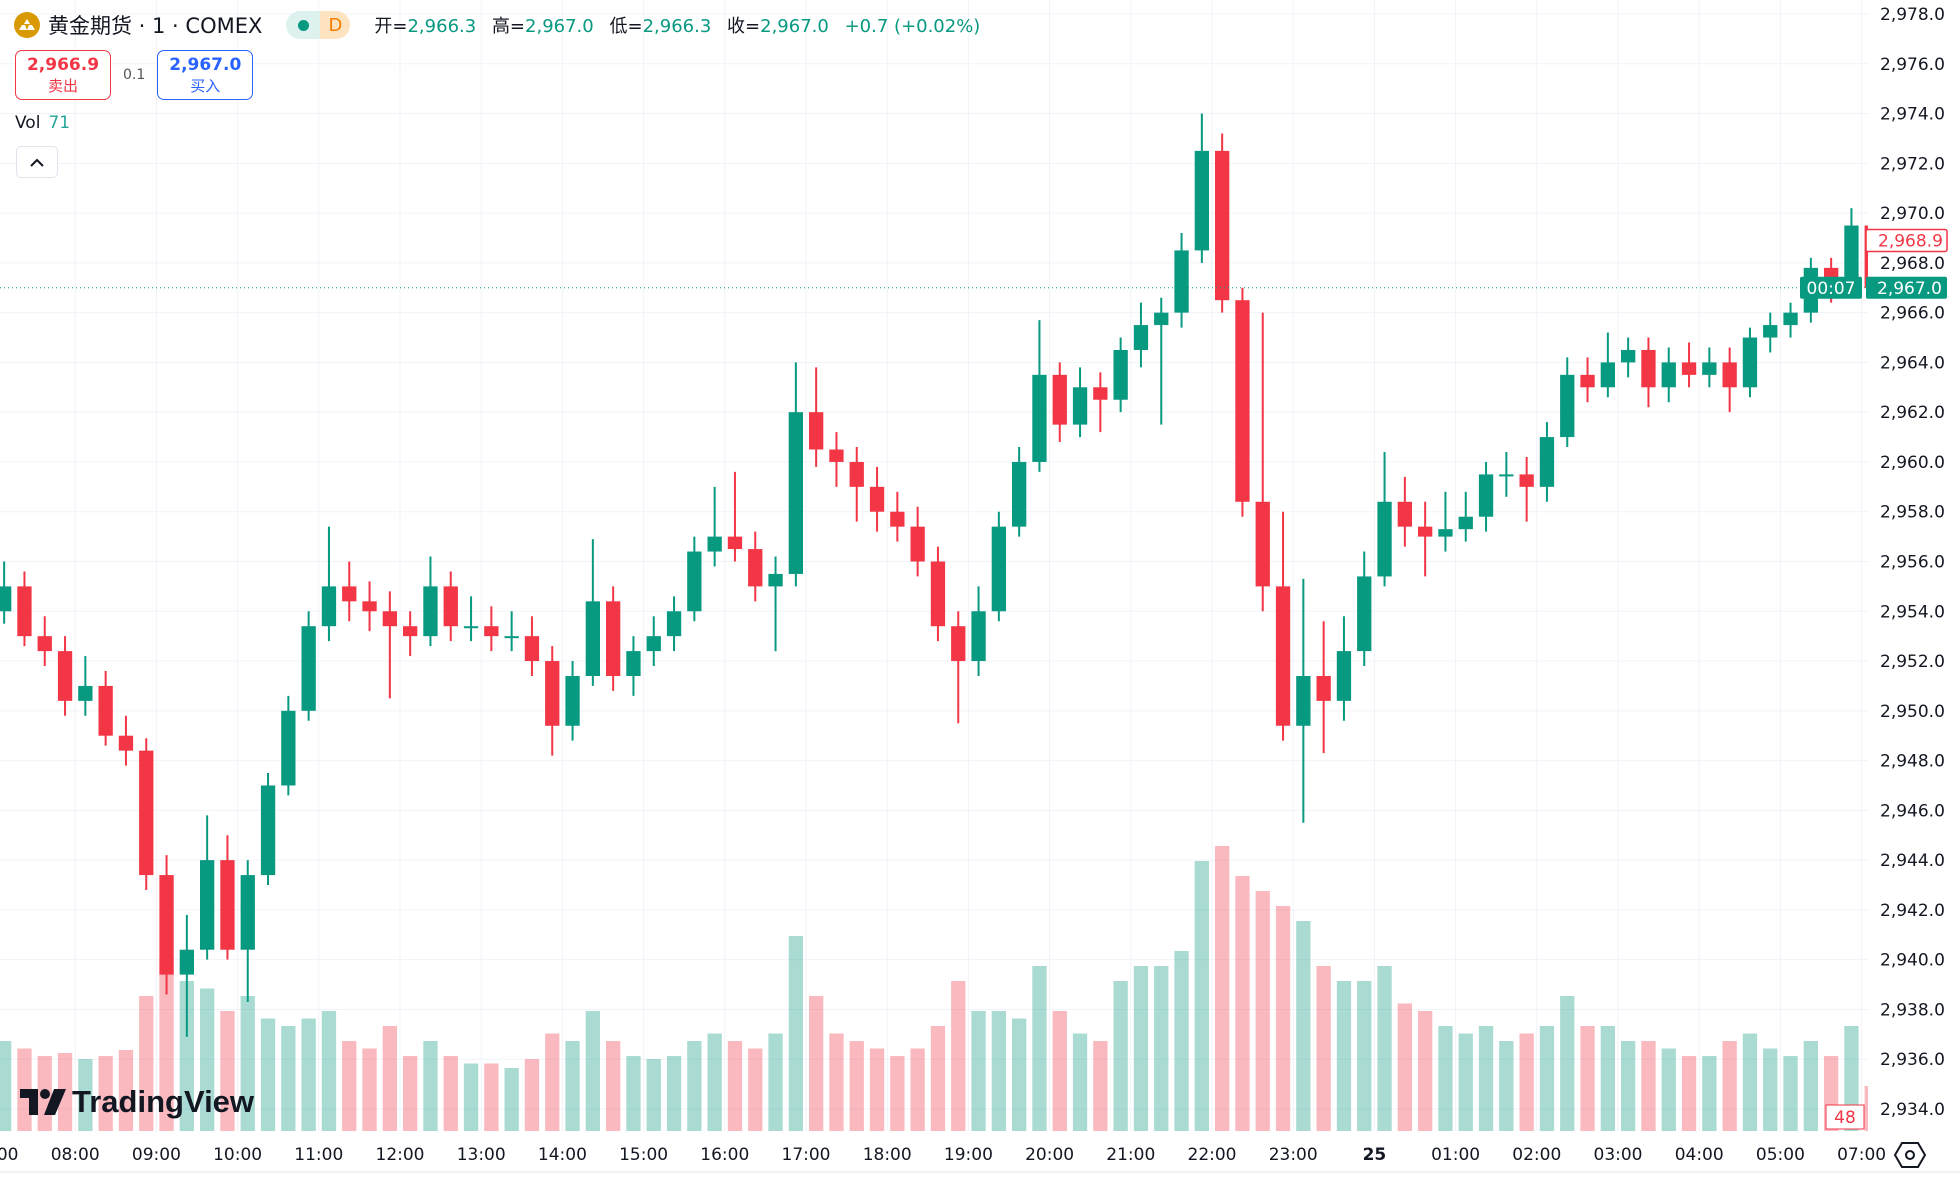  What do you see at coordinates (887, 1155) in the screenshot?
I see `time-tick-label: 18:00` at bounding box center [887, 1155].